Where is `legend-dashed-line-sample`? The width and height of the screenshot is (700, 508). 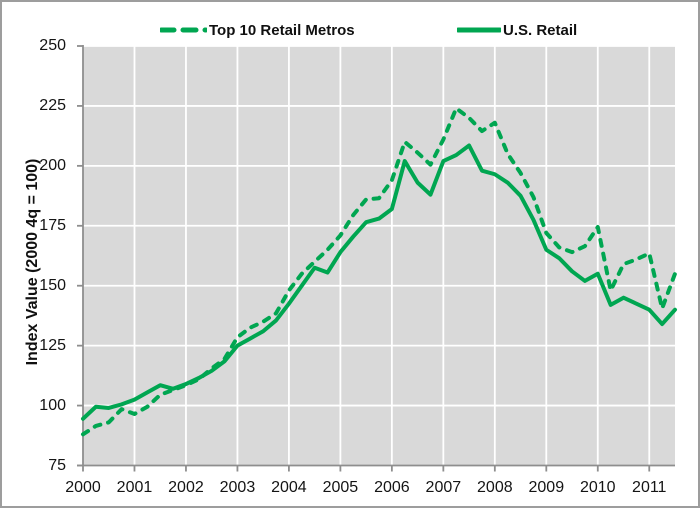 legend-dashed-line-sample is located at coordinates (183, 30).